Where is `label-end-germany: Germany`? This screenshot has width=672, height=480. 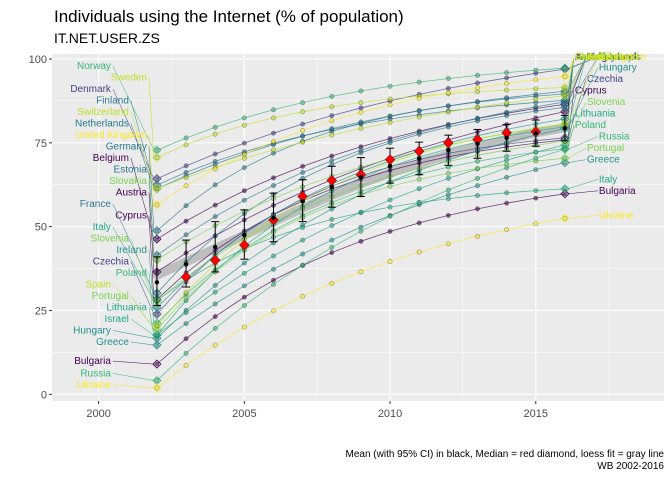
label-end-germany: Germany is located at coordinates (595, 57).